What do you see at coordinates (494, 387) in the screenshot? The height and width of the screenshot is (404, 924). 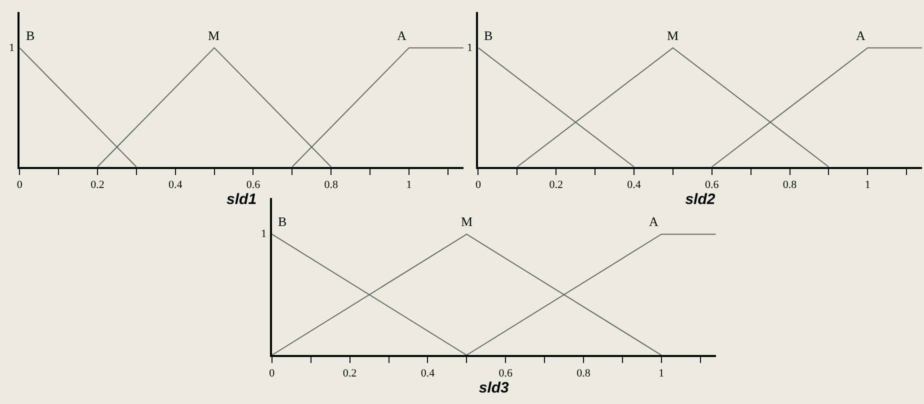 I see `x-axis-title: sld3` at bounding box center [494, 387].